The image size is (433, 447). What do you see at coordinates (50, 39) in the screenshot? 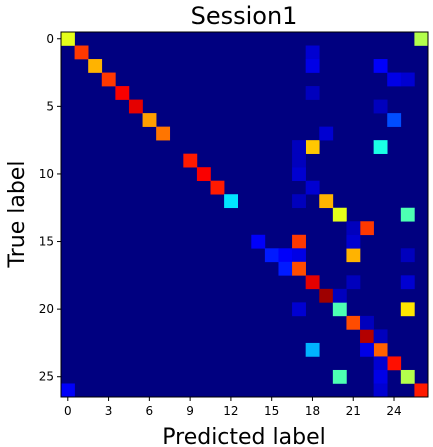
I see `y-tick-label: 0` at bounding box center [50, 39].